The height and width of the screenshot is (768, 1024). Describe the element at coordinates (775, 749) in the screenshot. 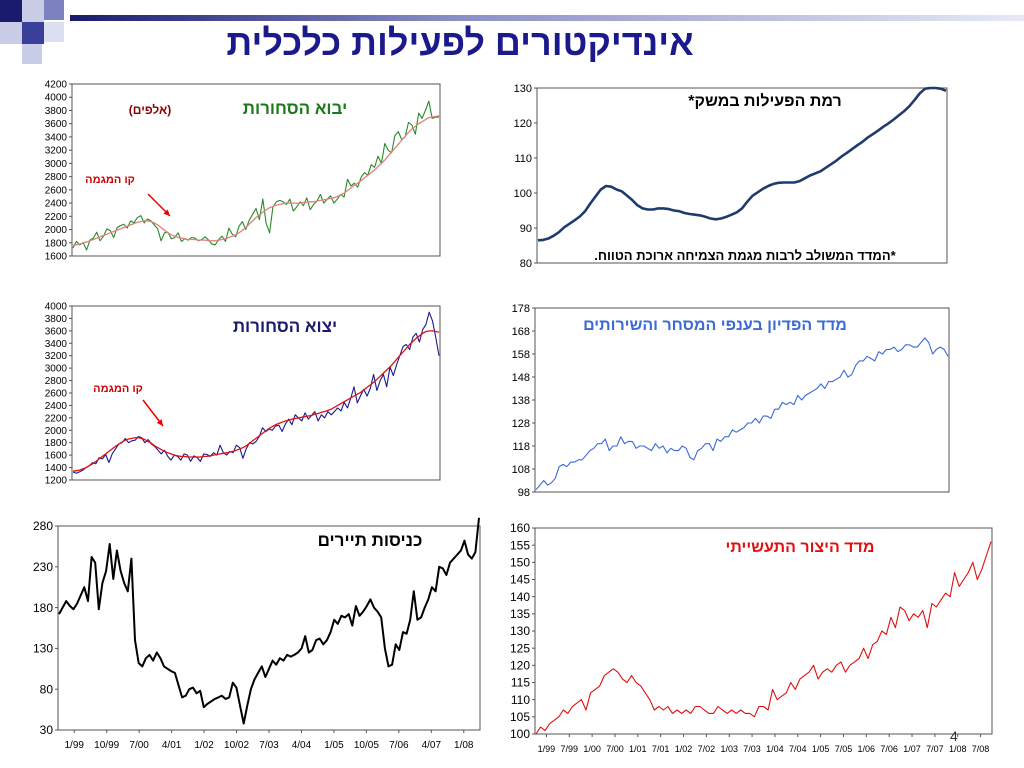

I see `x-tick-label: 1/04` at that location.